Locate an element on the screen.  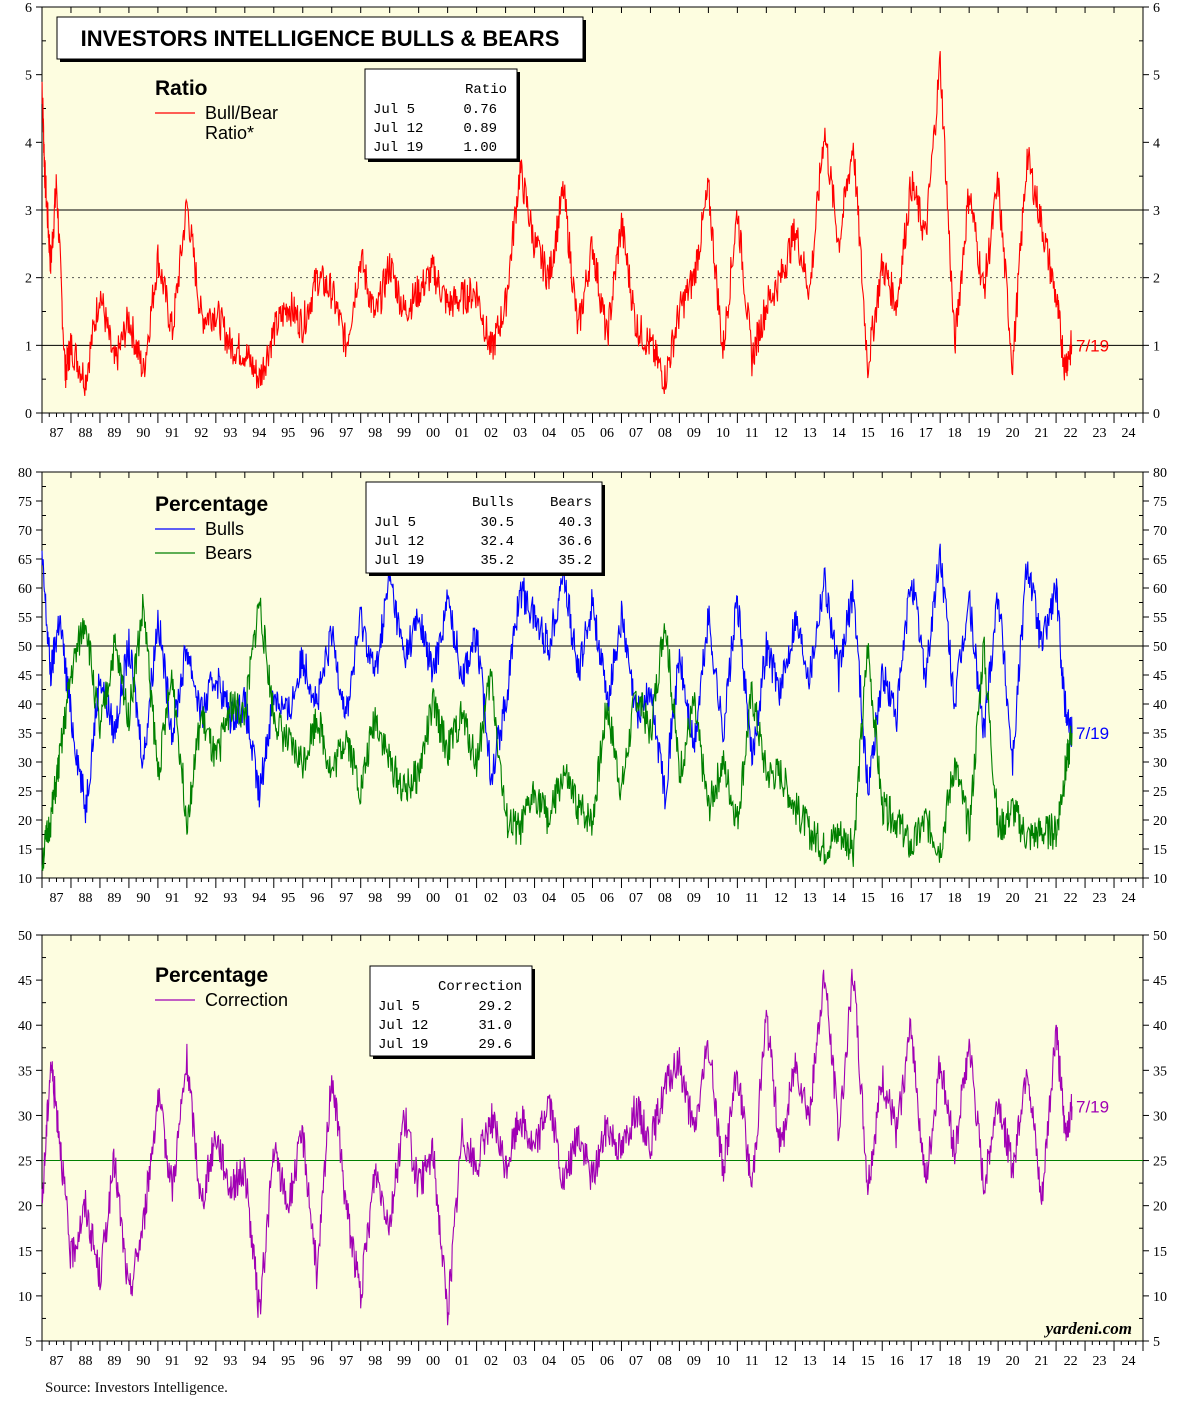
x-tick-label: 87 is located at coordinates (56, 898).